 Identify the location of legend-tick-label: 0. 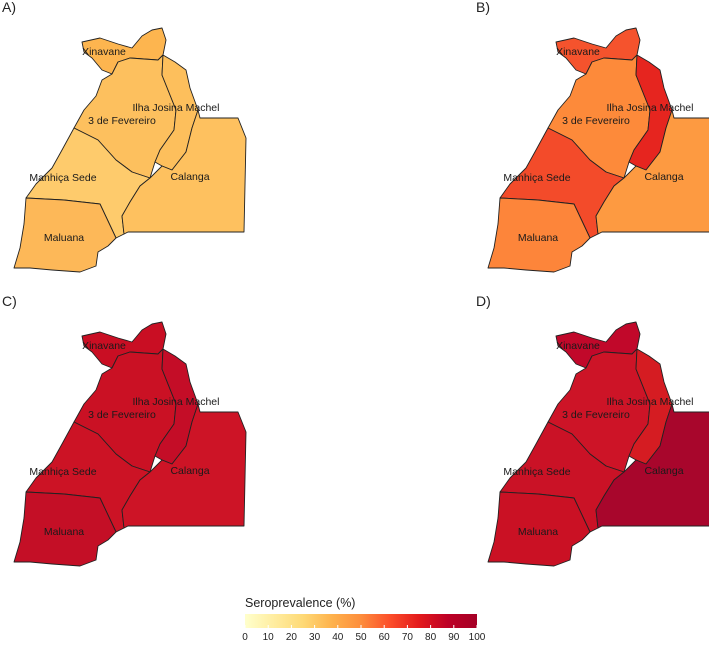
(245, 637).